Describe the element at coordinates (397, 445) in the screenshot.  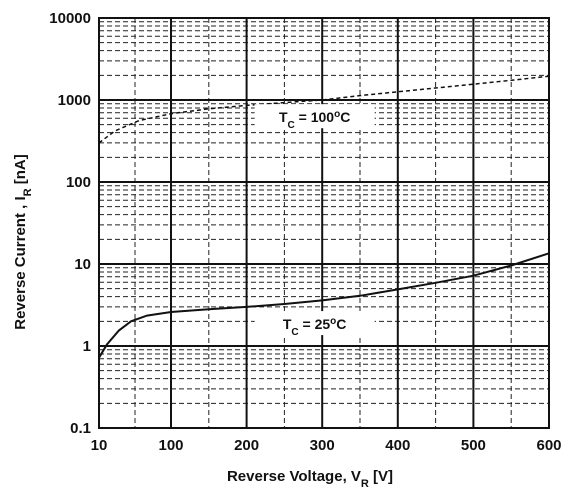
I see `x-tick-label: 400` at that location.